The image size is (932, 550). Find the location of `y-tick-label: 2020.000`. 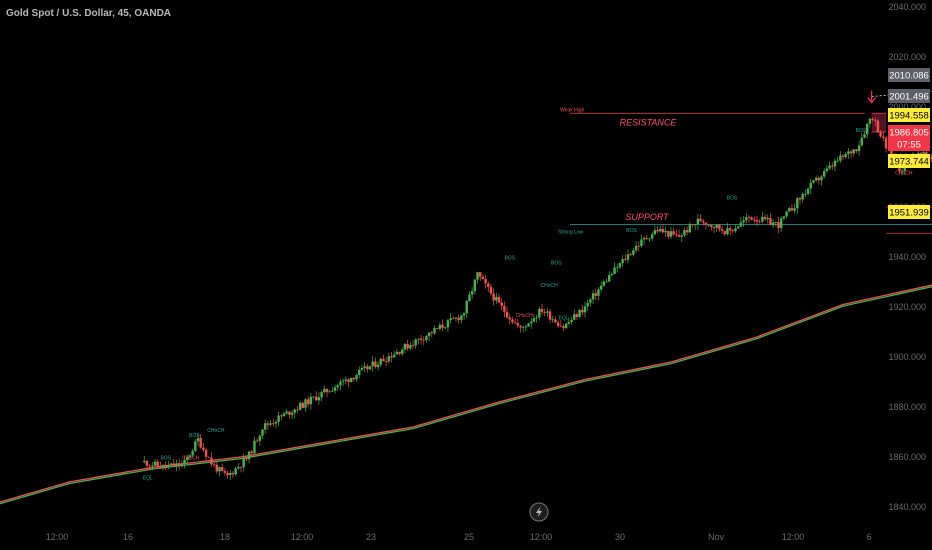

y-tick-label: 2020.000 is located at coordinates (907, 57).